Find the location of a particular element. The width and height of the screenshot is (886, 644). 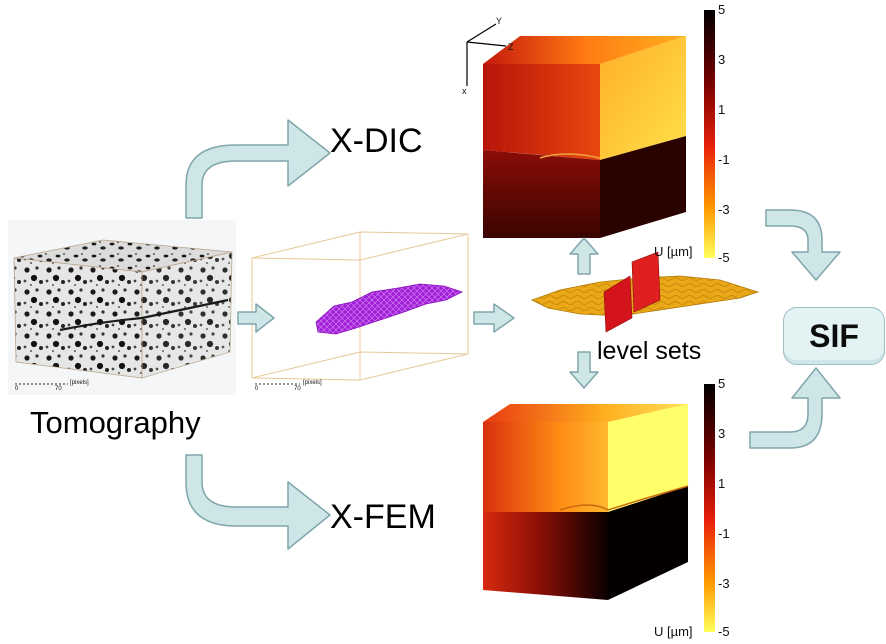

colorbar-bottom is located at coordinates (709, 508).